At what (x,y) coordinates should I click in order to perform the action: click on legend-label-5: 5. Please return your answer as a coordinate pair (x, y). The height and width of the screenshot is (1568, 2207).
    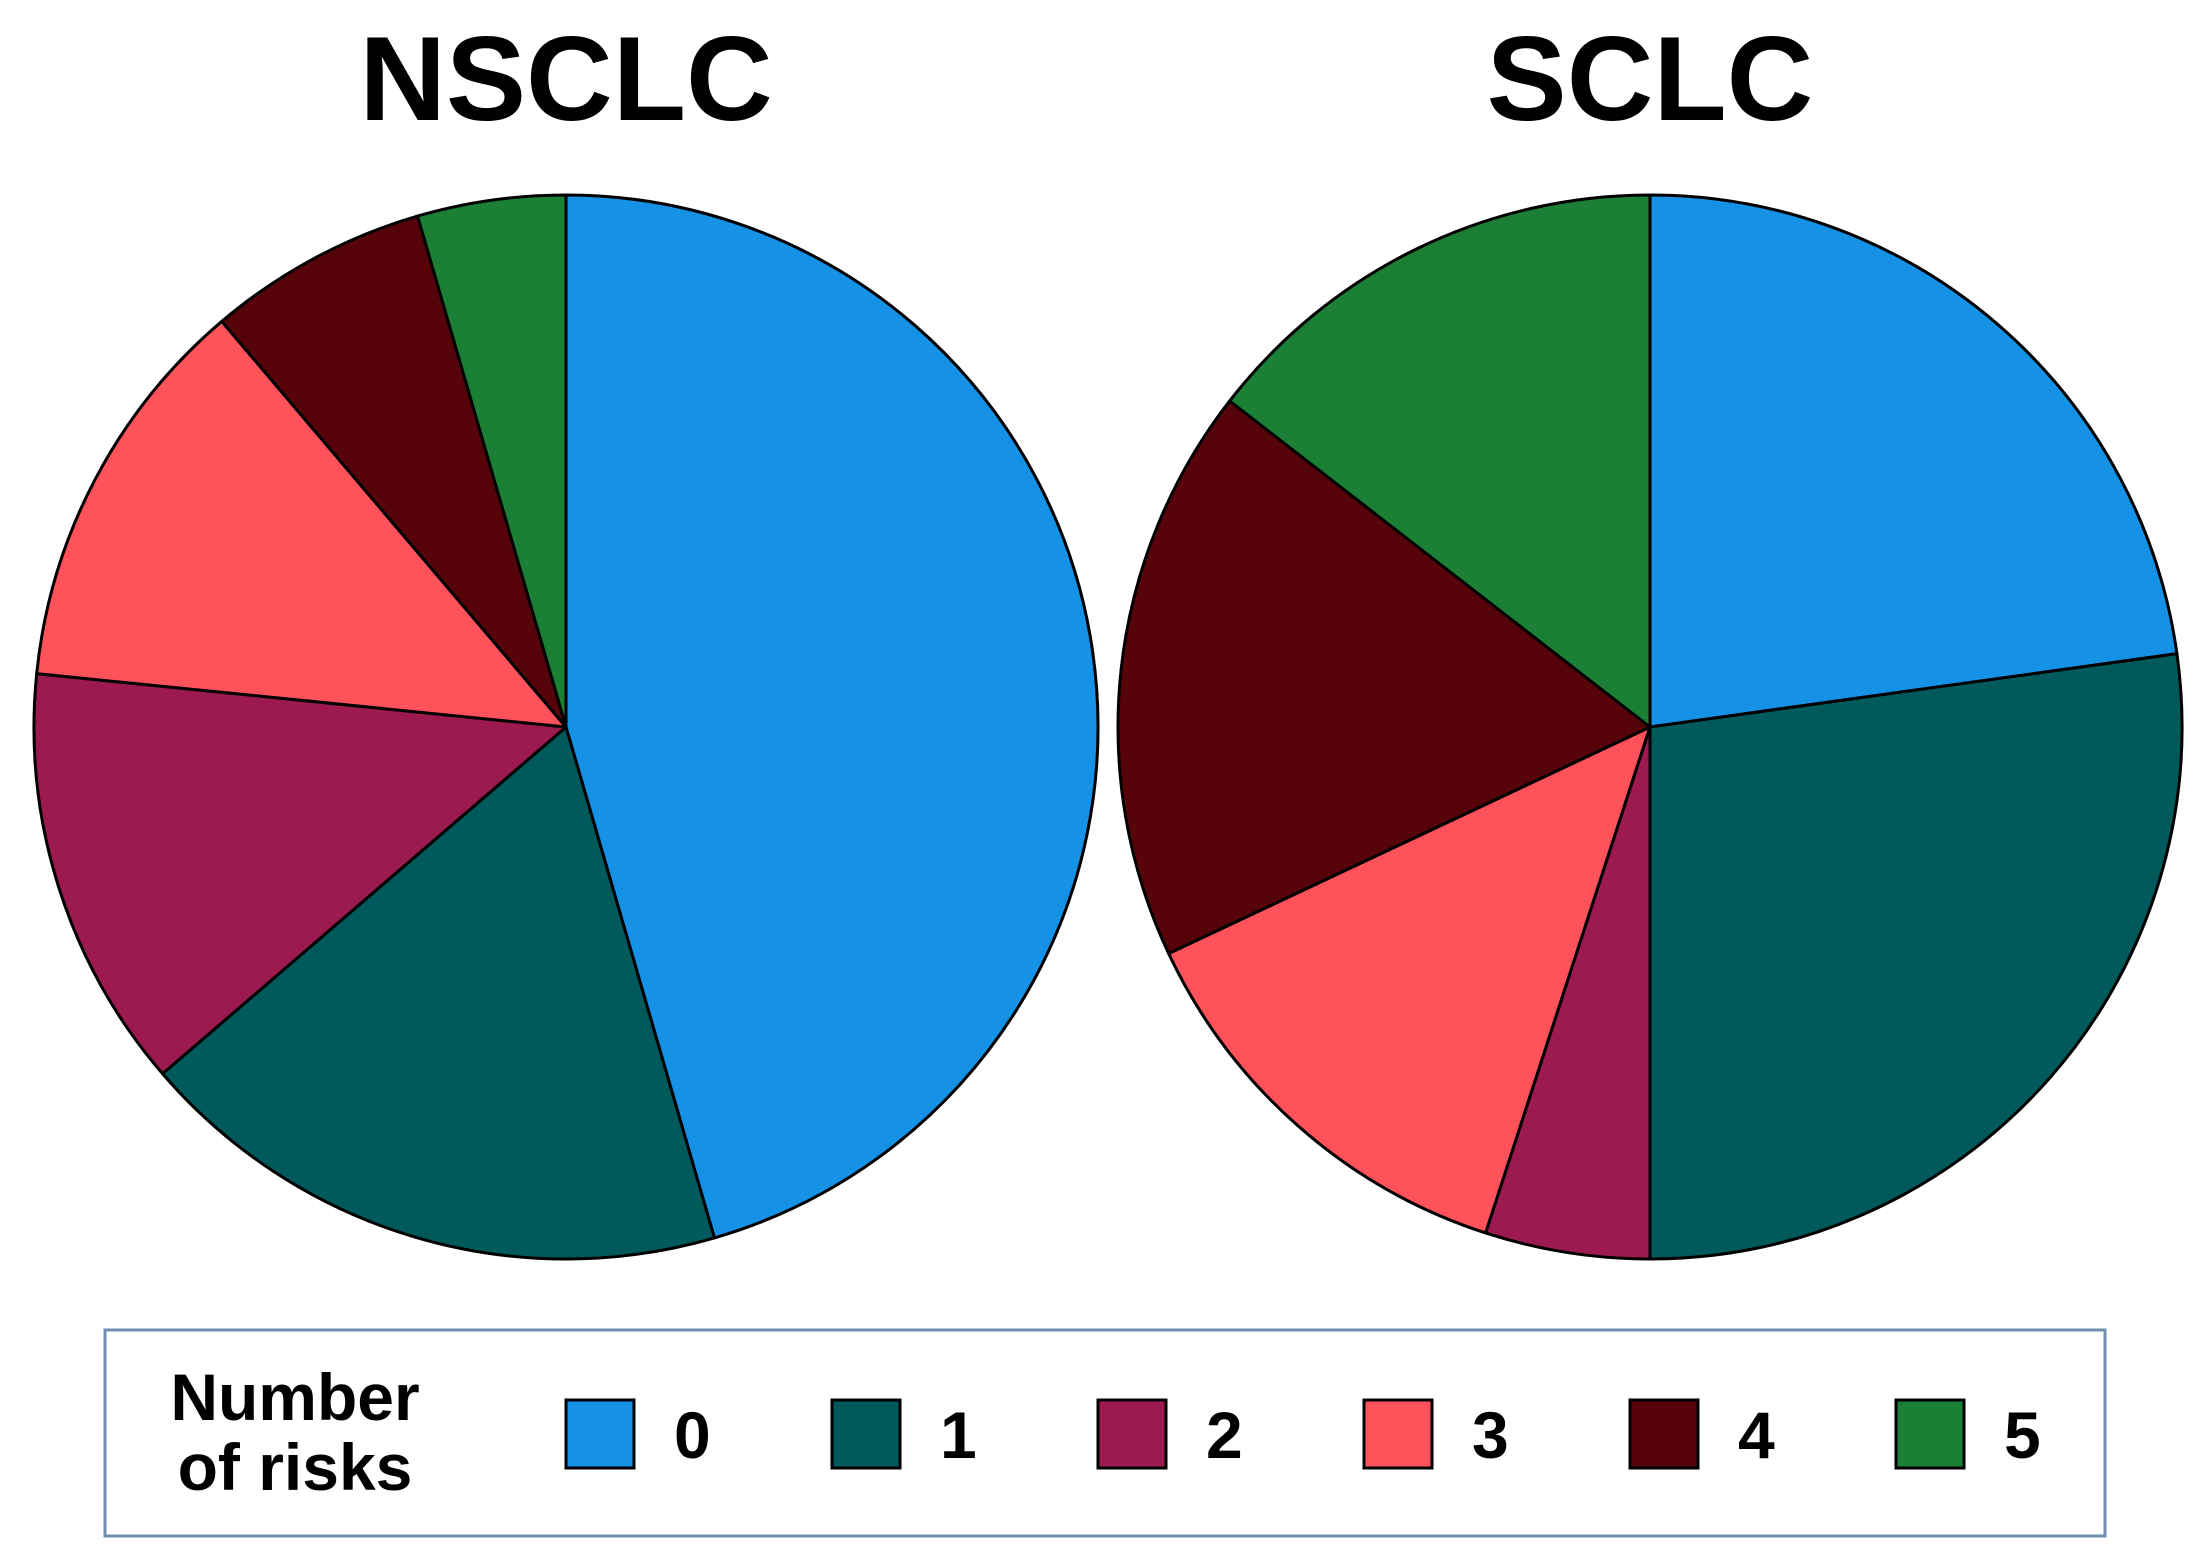
    Looking at the image, I should click on (2022, 1435).